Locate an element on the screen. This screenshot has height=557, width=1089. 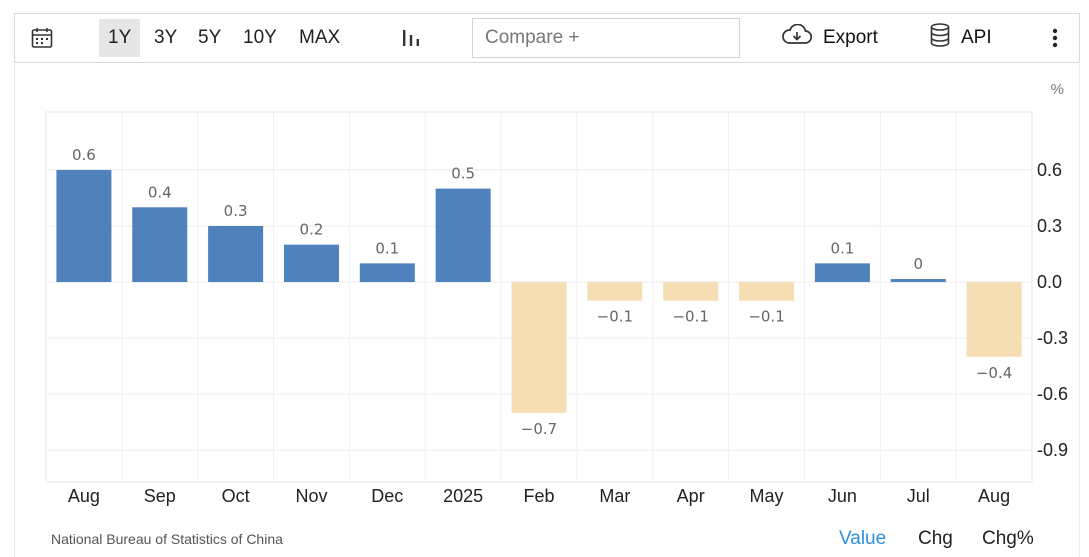
y-tick-label: 0.3 is located at coordinates (1049, 226).